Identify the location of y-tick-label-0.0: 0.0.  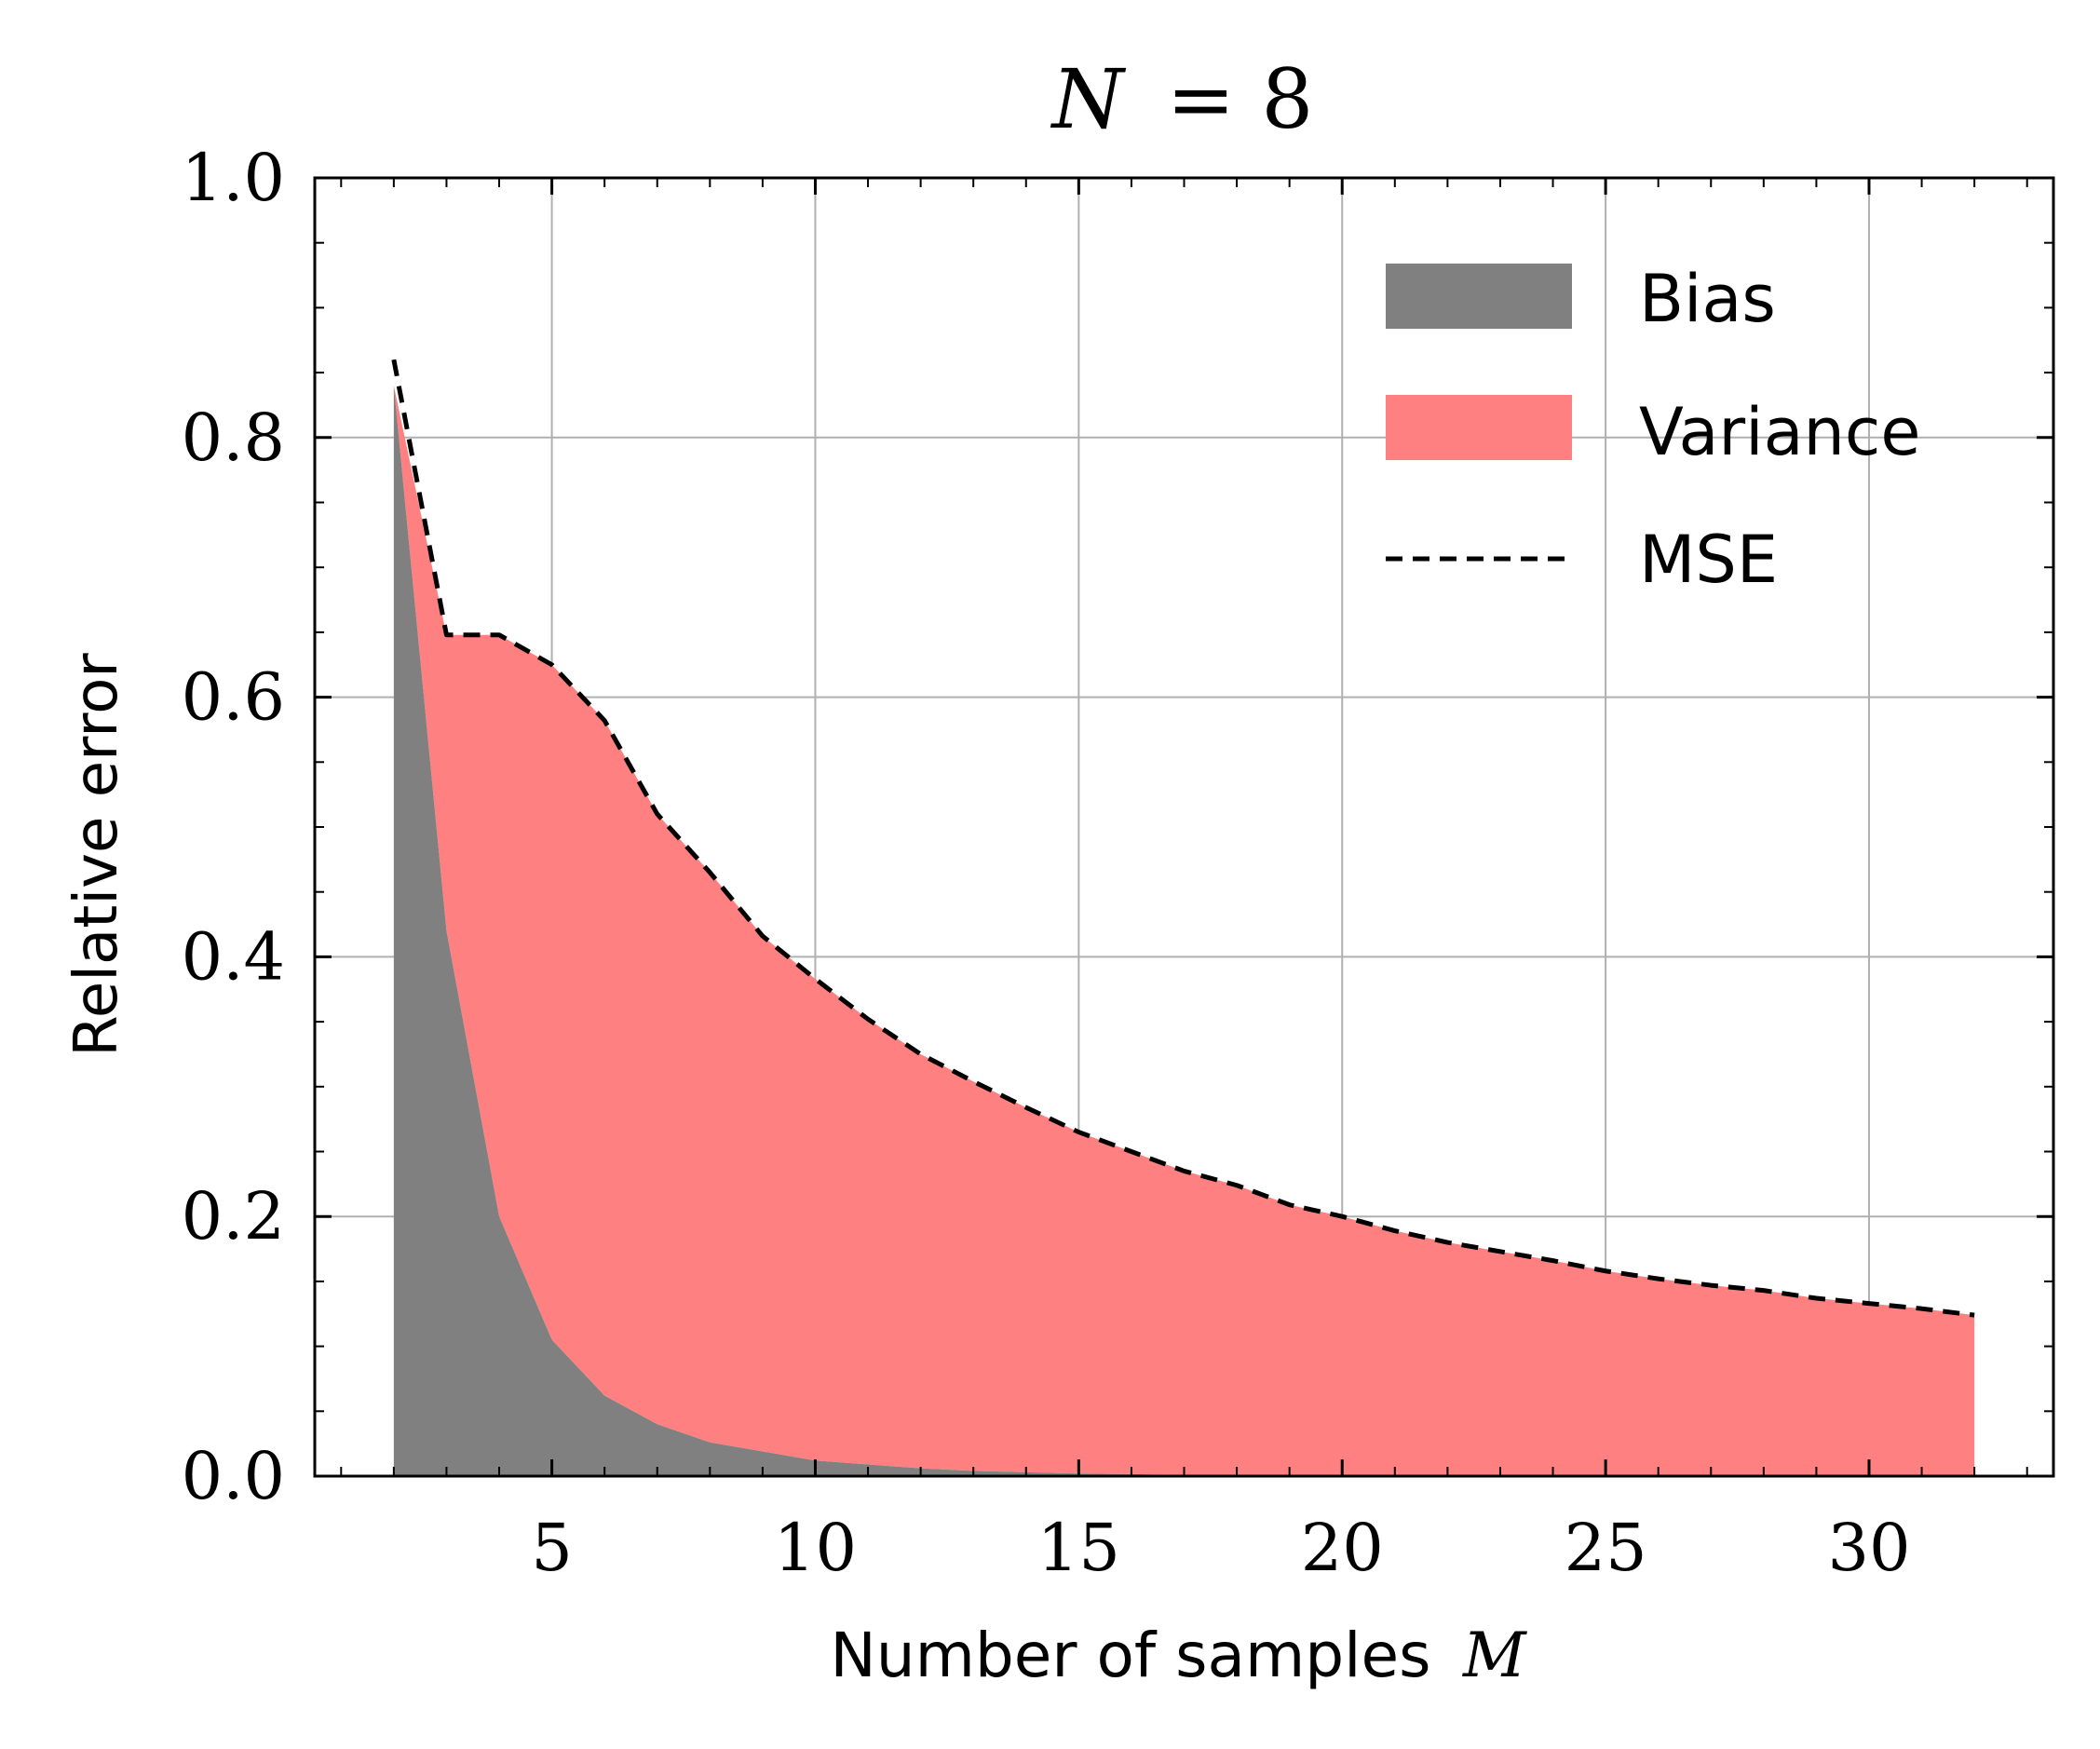
(233, 1476).